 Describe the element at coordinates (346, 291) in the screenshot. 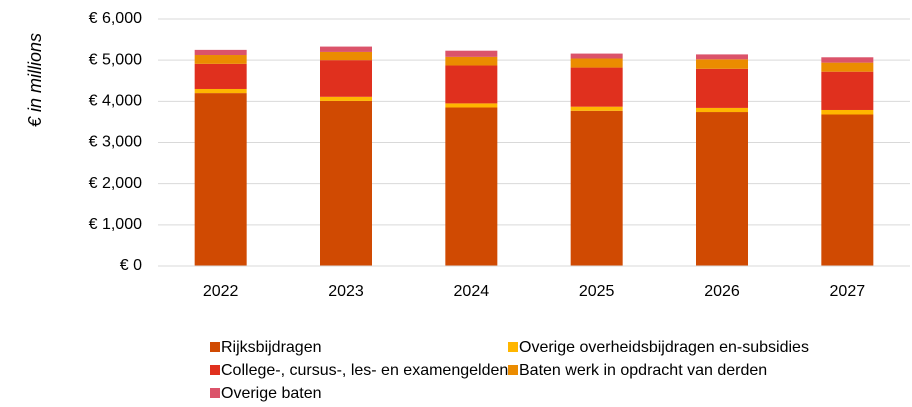

I see `x-tick-label: 2023` at that location.